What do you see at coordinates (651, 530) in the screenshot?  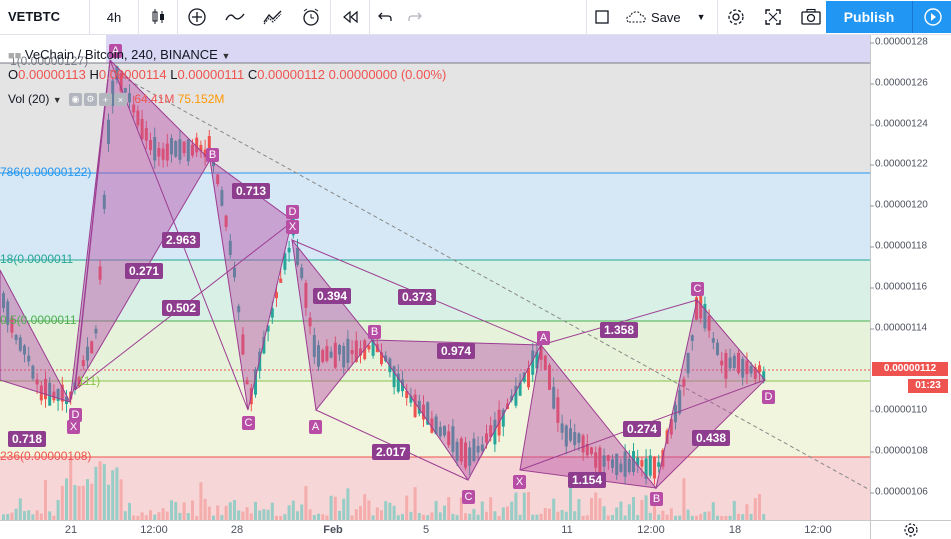 I see `time-tick: 12:00` at bounding box center [651, 530].